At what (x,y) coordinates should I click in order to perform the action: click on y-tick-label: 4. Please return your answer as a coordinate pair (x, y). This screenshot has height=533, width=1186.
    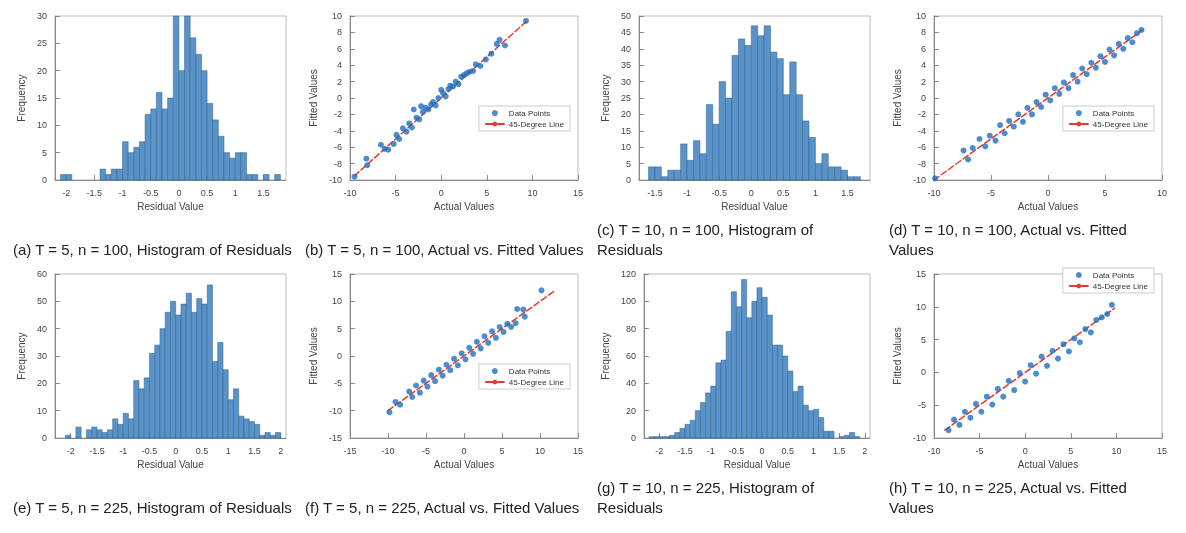
    Looking at the image, I should click on (339, 65).